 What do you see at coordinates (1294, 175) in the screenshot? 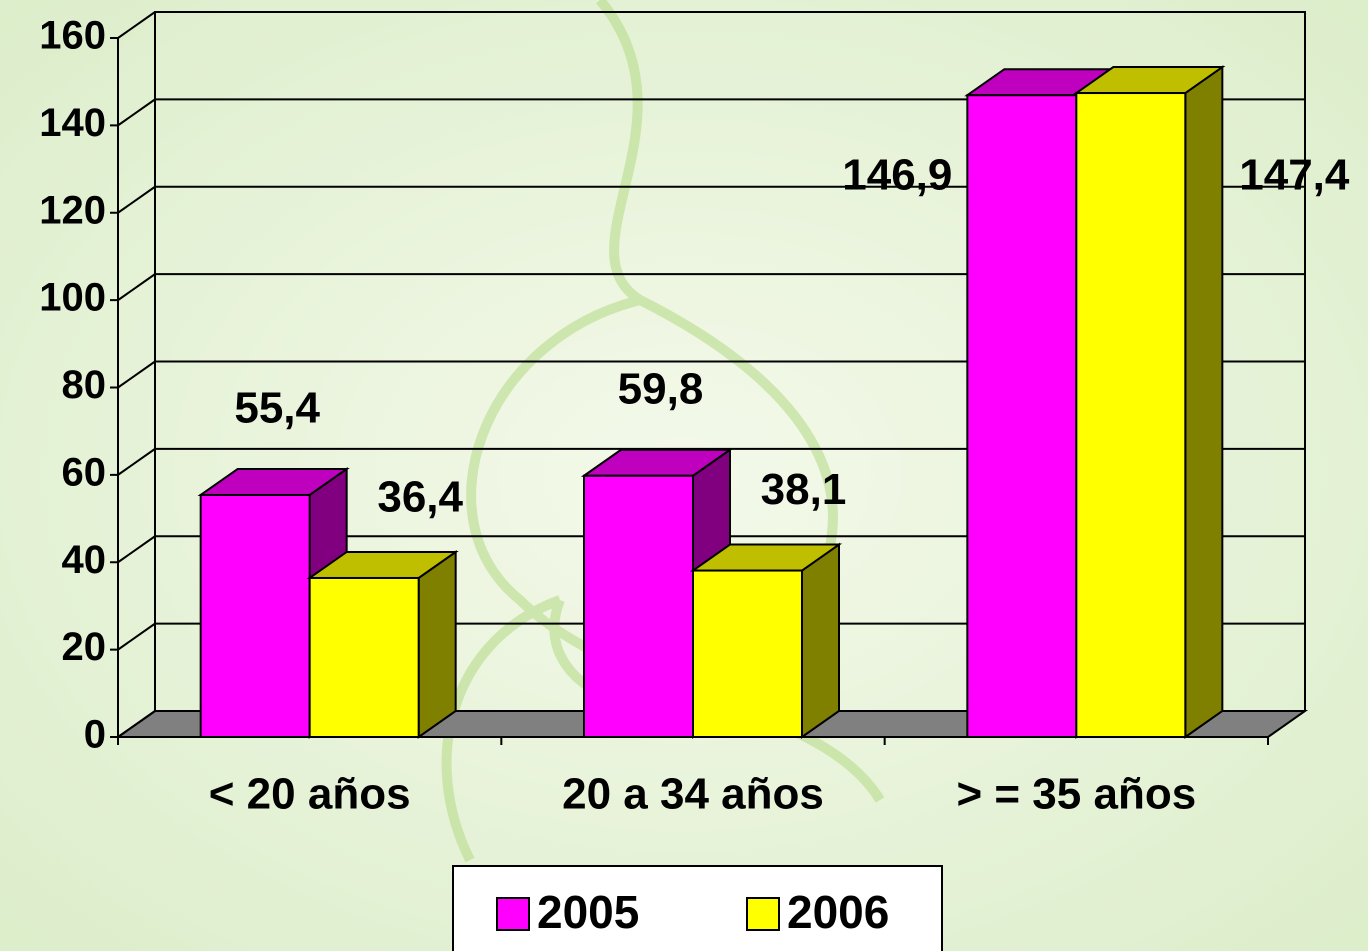
I see `value-label: 147,4` at bounding box center [1294, 175].